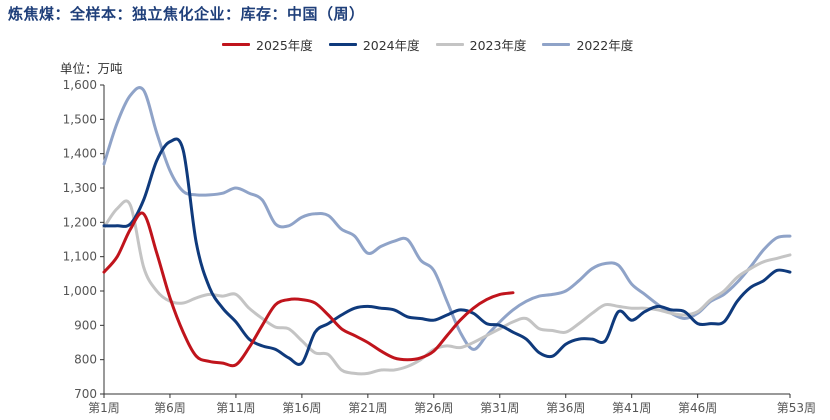 The image size is (830, 420). Describe the element at coordinates (85, 360) in the screenshot. I see `y-tick-label: 800` at that location.